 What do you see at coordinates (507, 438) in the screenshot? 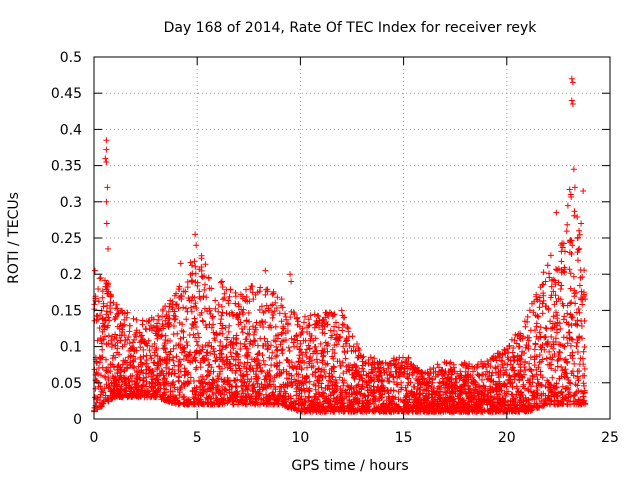
I see `x-tick-label: 20` at bounding box center [507, 438].